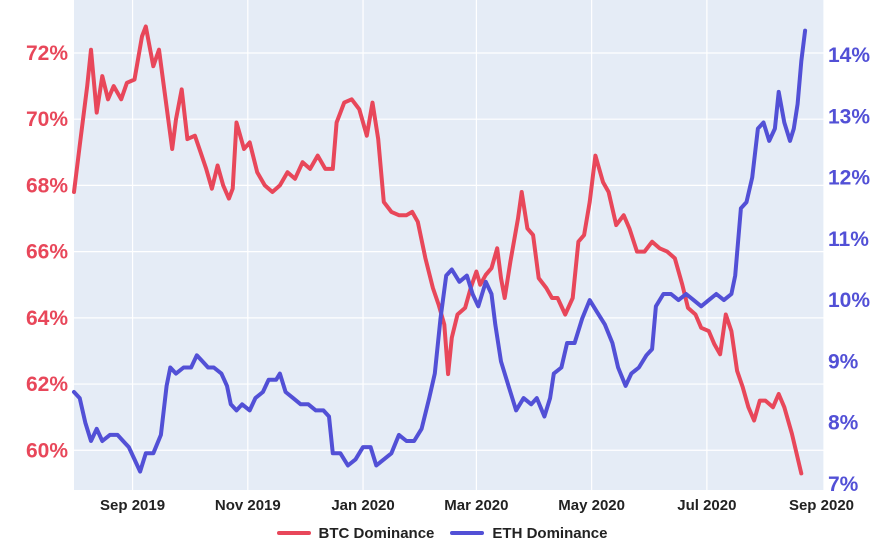 The height and width of the screenshot is (550, 884). What do you see at coordinates (362, 505) in the screenshot?
I see `x-tick-label: Jan 2020` at bounding box center [362, 505].